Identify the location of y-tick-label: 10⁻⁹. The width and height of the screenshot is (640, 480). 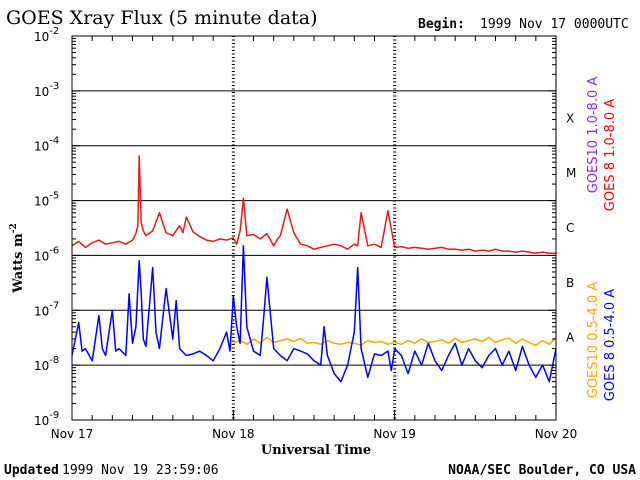
(46, 419).